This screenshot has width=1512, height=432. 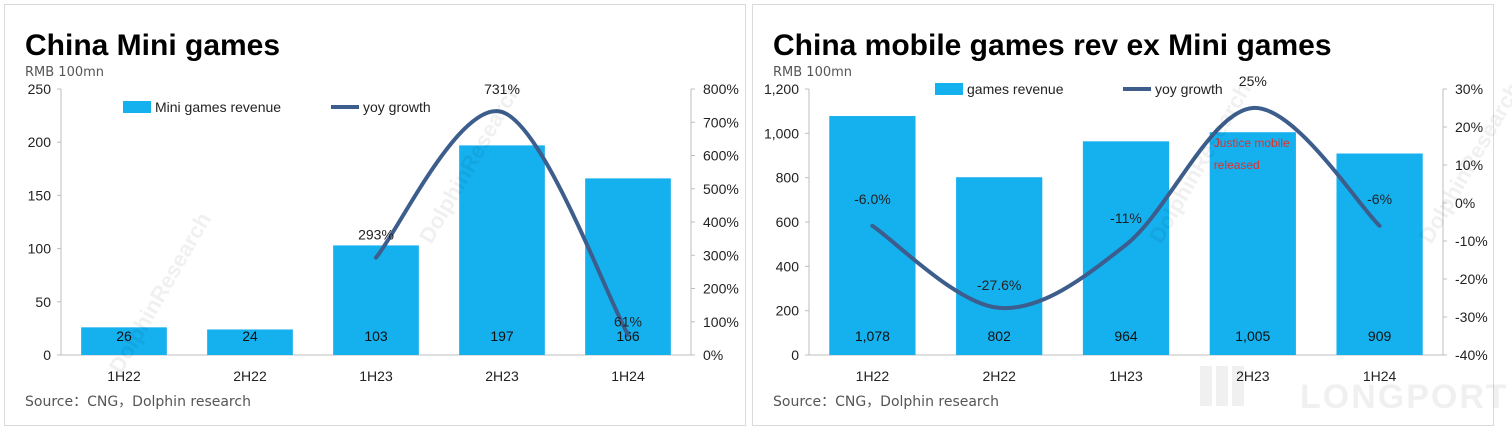 What do you see at coordinates (721, 289) in the screenshot?
I see `y2-tick-label: 200%` at bounding box center [721, 289].